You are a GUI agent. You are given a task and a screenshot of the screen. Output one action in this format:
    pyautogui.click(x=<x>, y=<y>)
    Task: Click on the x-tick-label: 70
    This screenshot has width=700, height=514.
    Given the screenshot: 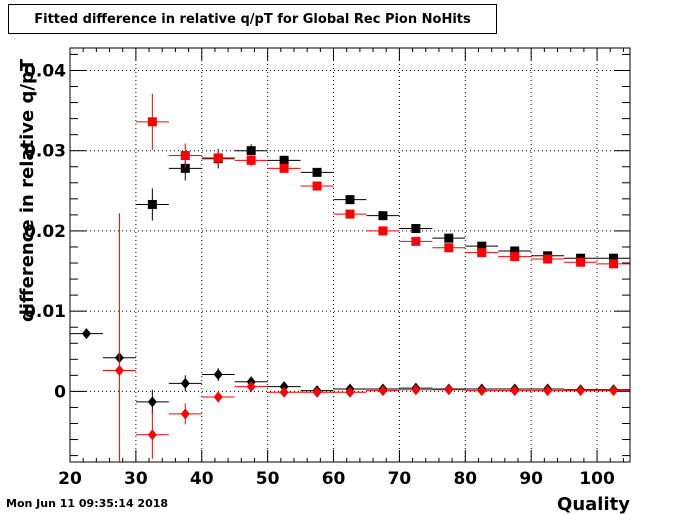 What is the action you would take?
    pyautogui.click(x=400, y=479)
    